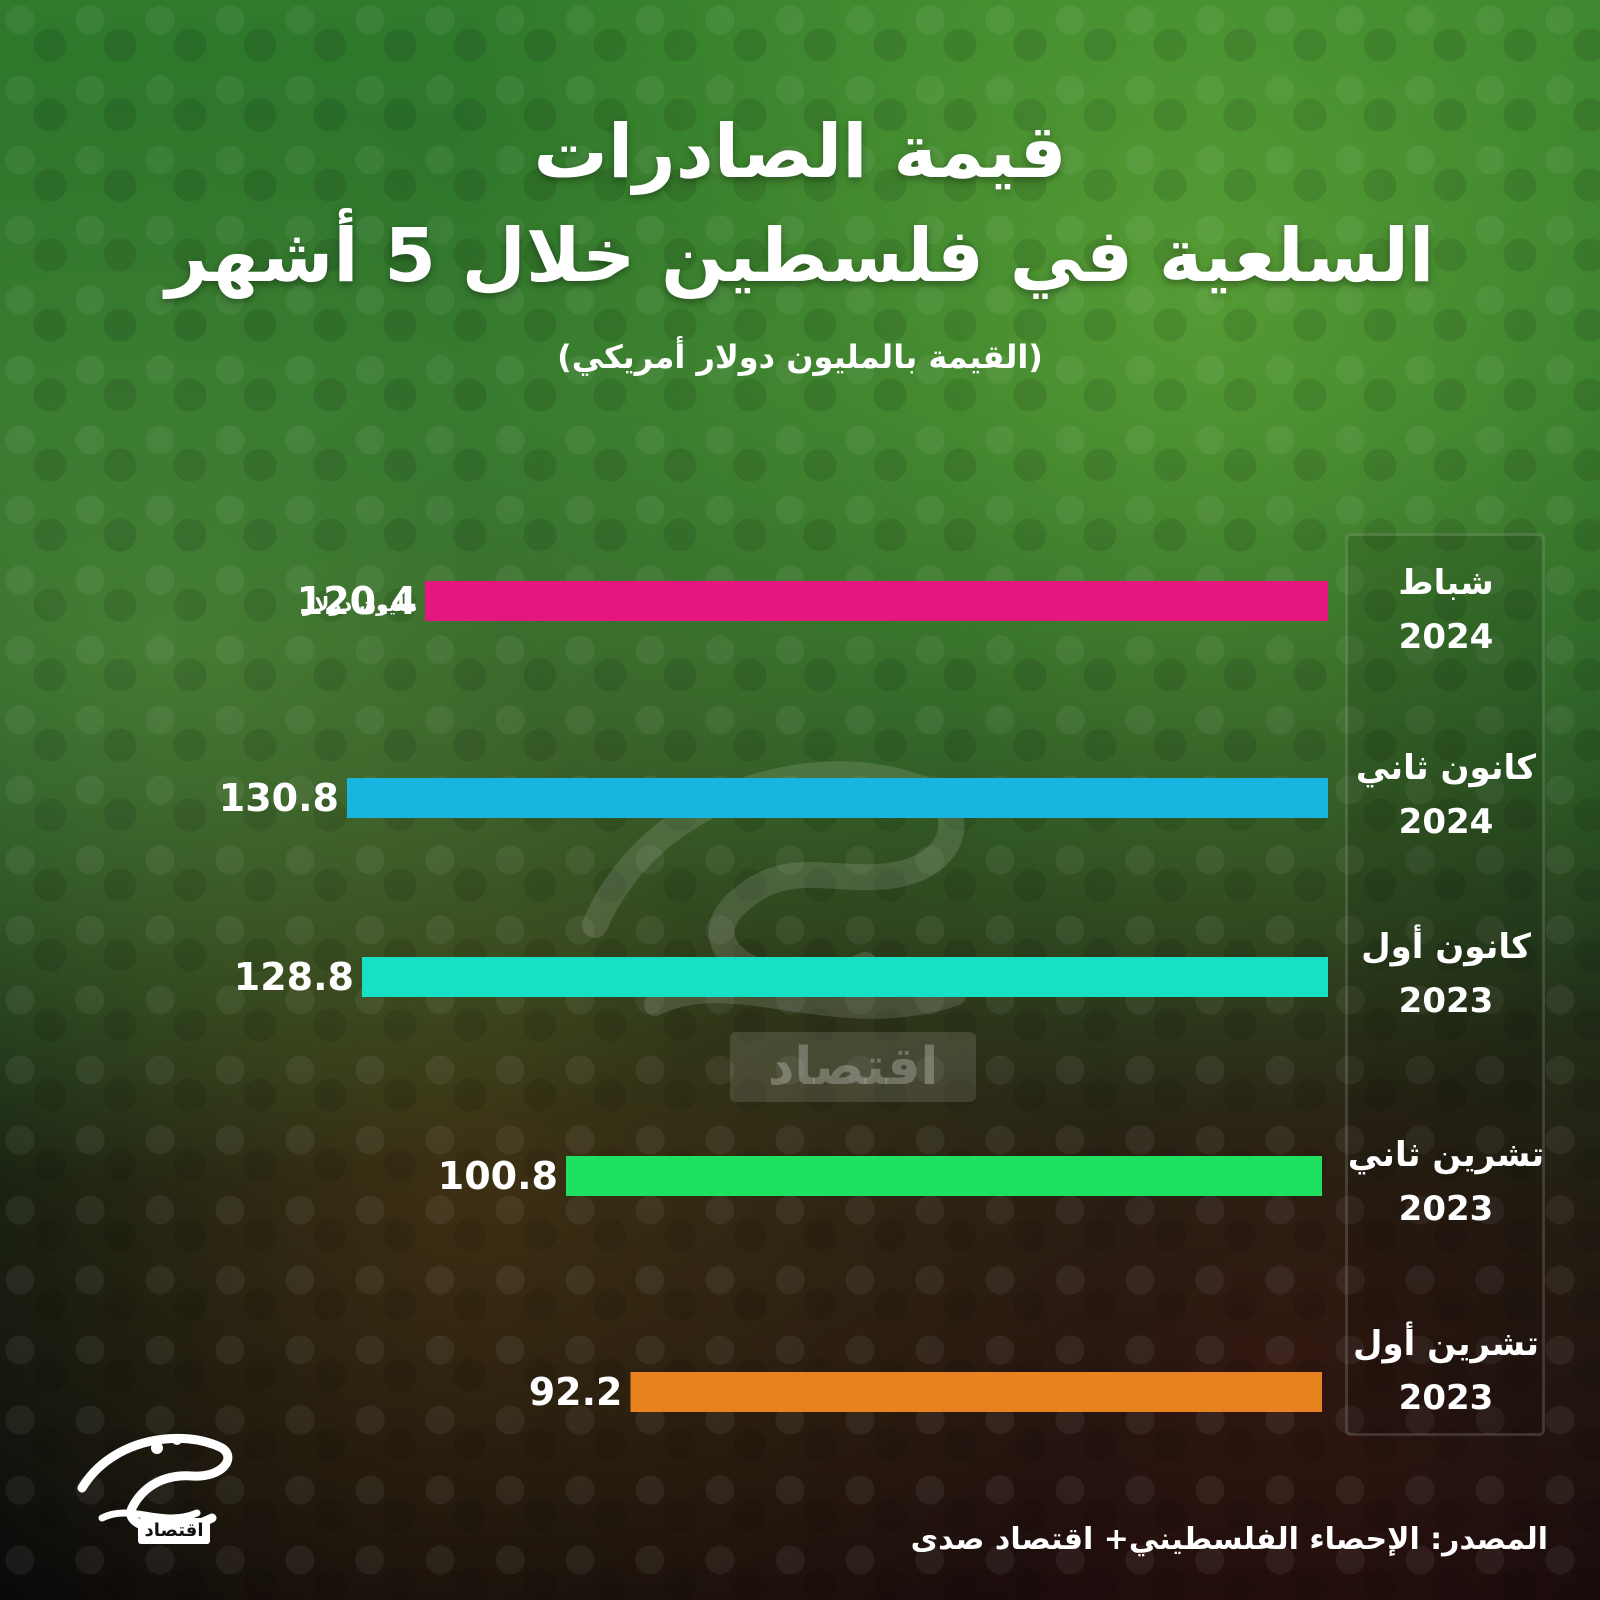 This screenshot has height=1600, width=1600. What do you see at coordinates (1446, 1001) in the screenshot?
I see `category-year-2: 2023` at bounding box center [1446, 1001].